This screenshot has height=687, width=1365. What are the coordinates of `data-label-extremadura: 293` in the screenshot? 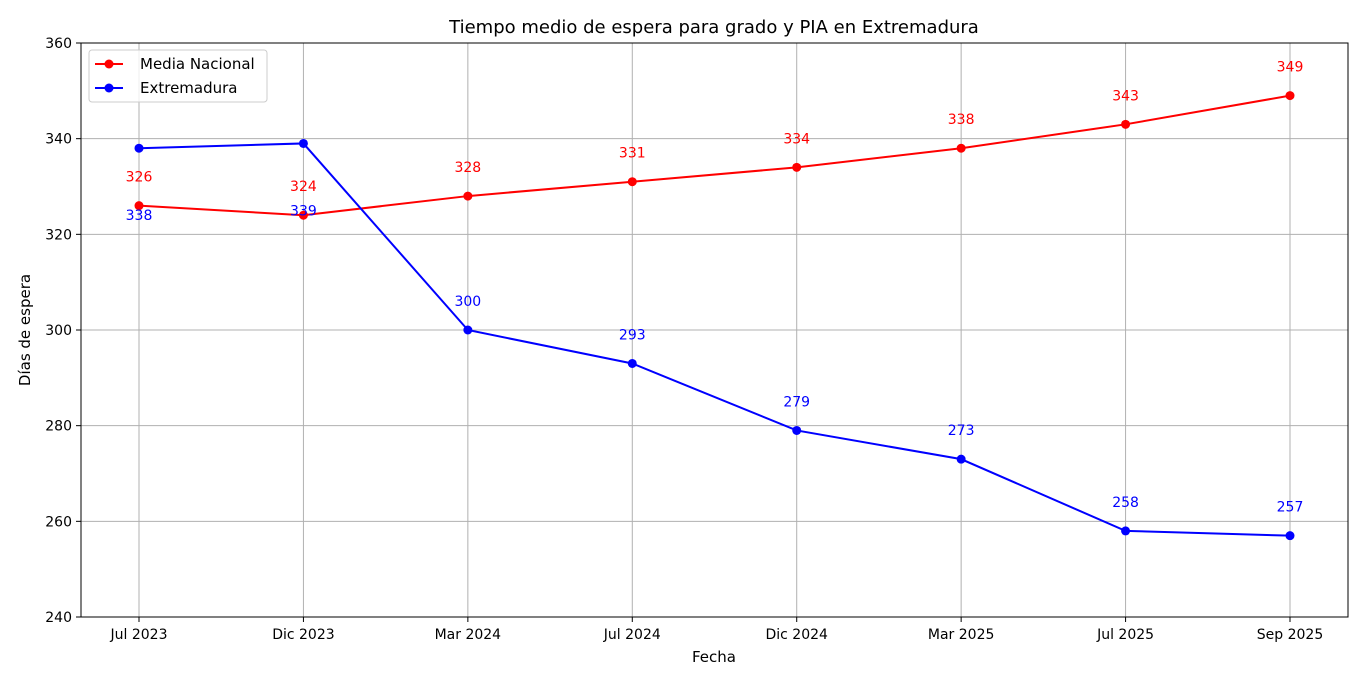 It's located at (632, 335).